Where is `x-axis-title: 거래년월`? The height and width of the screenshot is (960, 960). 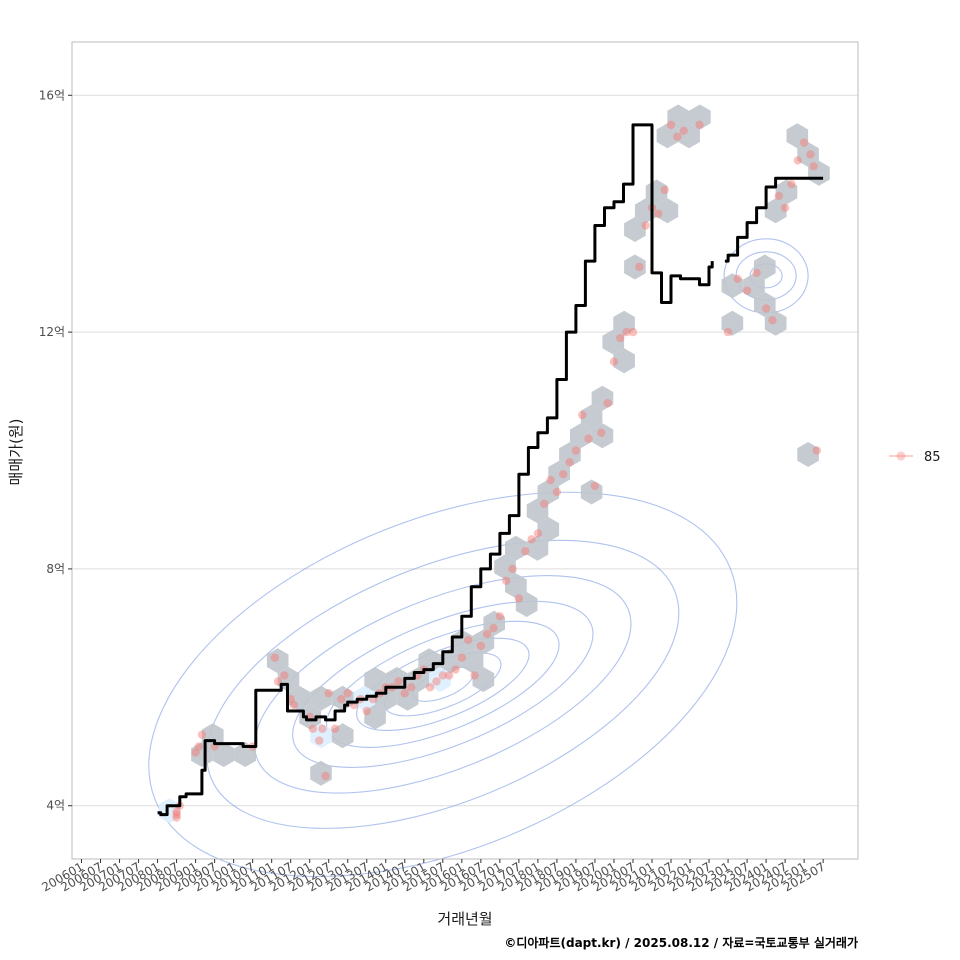 x-axis-title: 거래년월 is located at coordinates (464, 919).